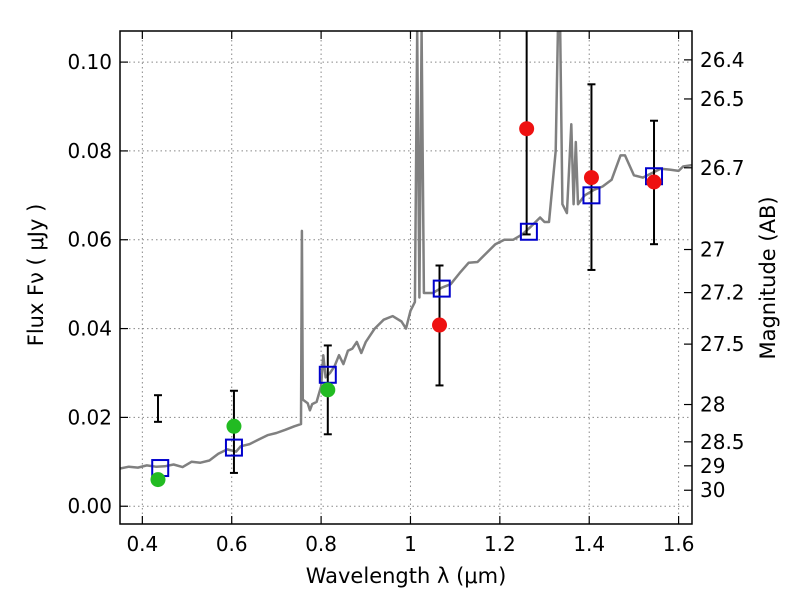 Image resolution: width=800 pixels, height=604 pixels. I want to click on x-tick-label-2: 0.8, so click(321, 544).